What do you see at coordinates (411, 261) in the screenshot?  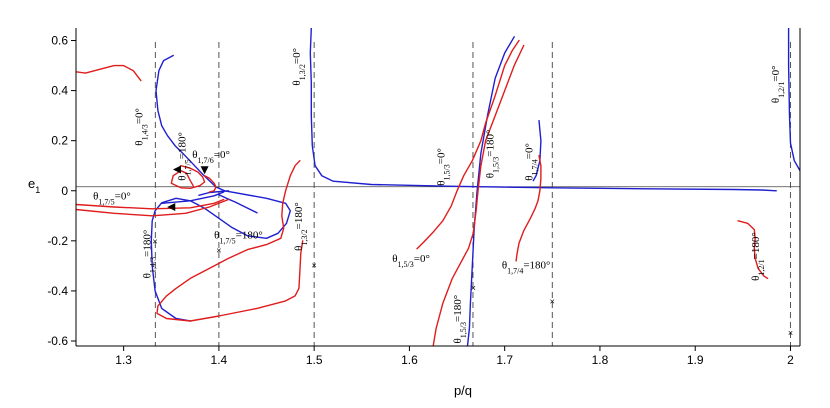 I see `annotation-label-11: θ1,5/3=0°` at bounding box center [411, 261].